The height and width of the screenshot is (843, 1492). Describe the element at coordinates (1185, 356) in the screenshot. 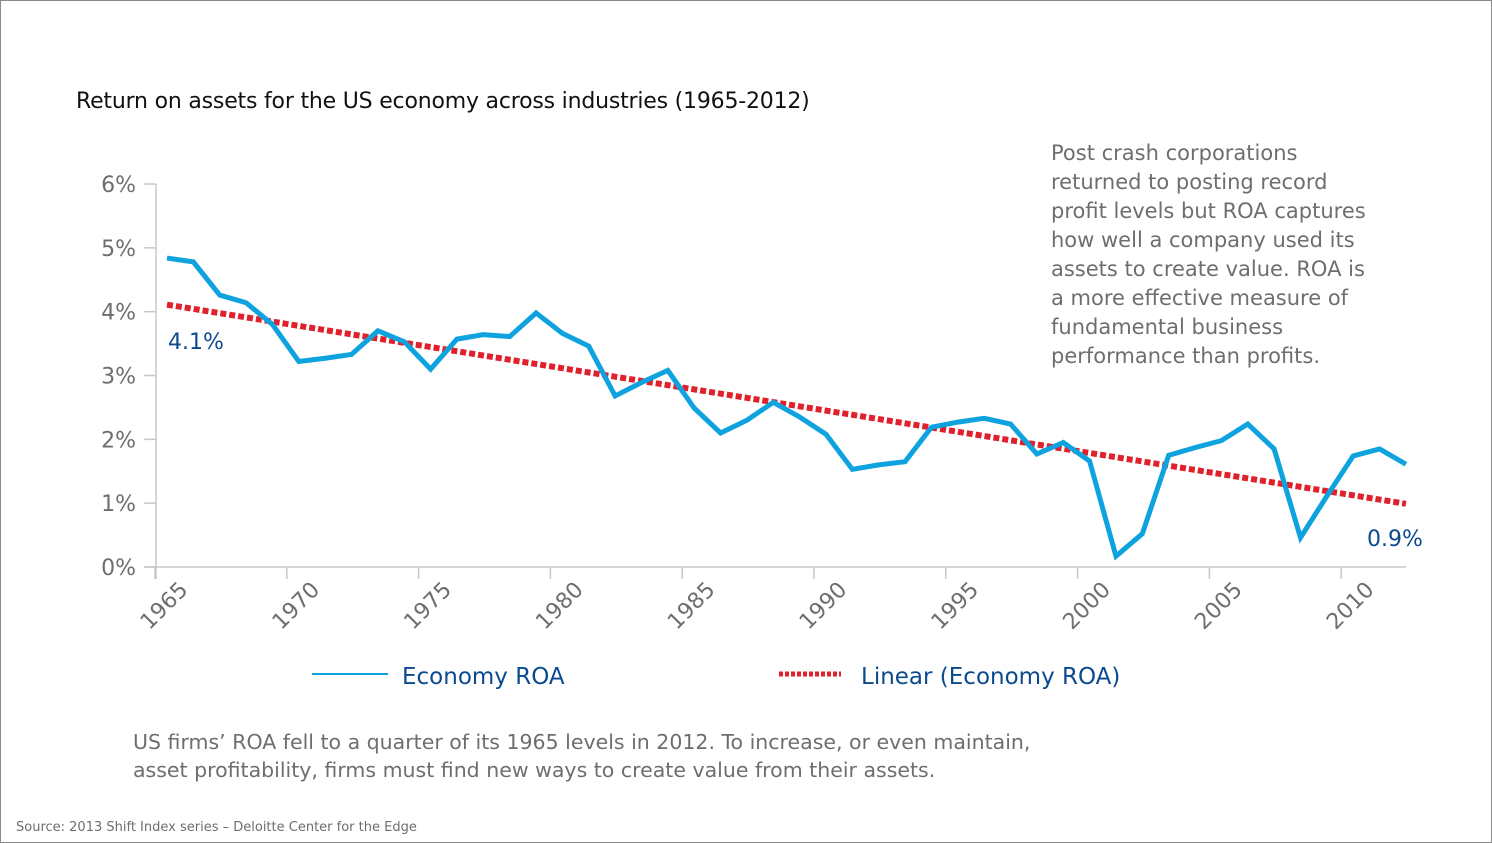

I see `note-line: performance than profits.` at that location.